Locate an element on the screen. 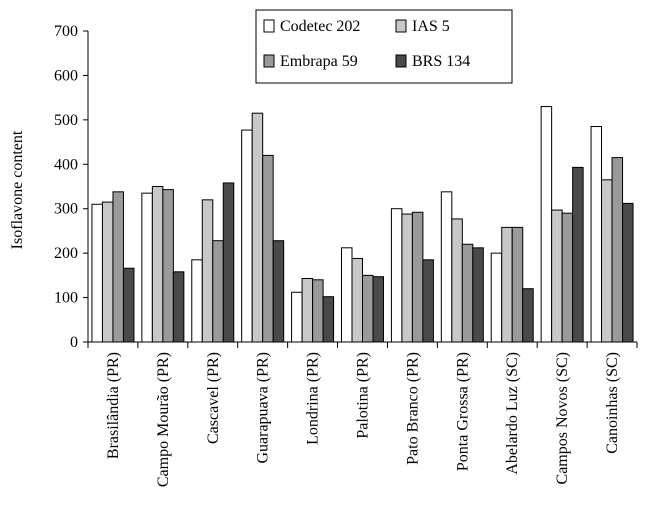 This screenshot has width=650, height=517. legend-label: Embrapa 59 is located at coordinates (319, 61).